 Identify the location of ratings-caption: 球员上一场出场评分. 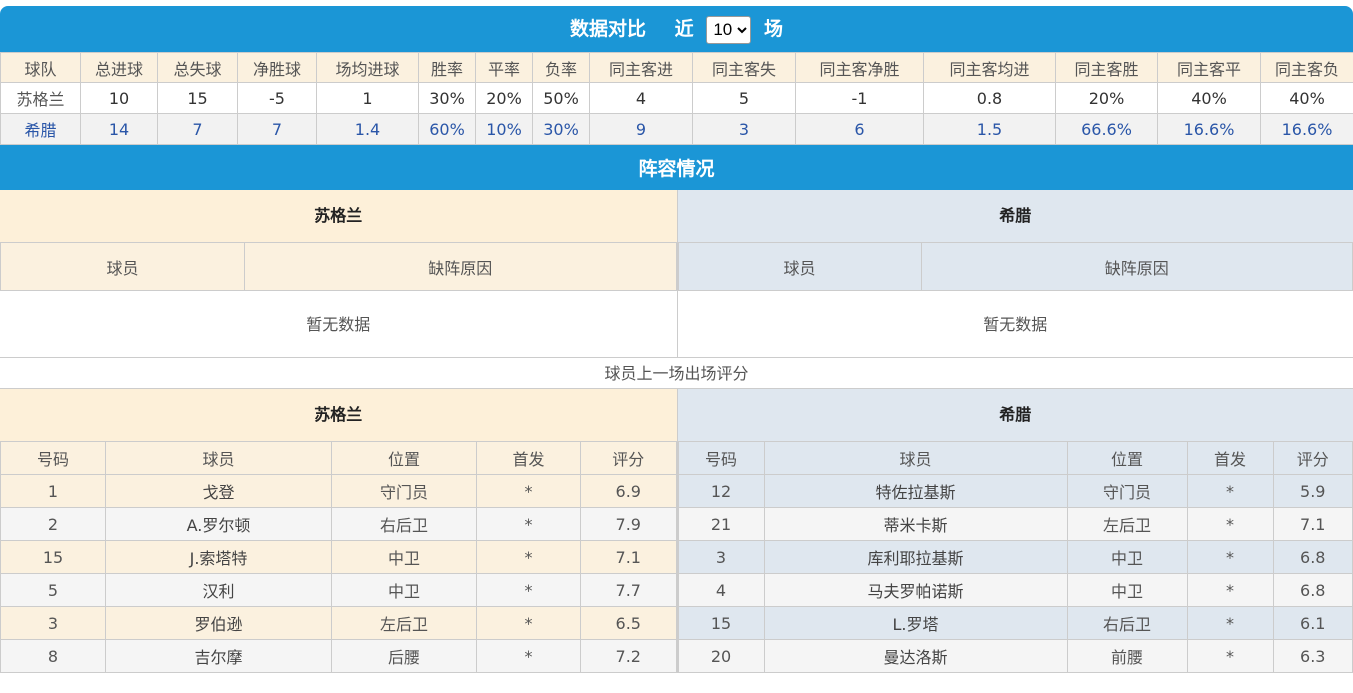
(676, 373).